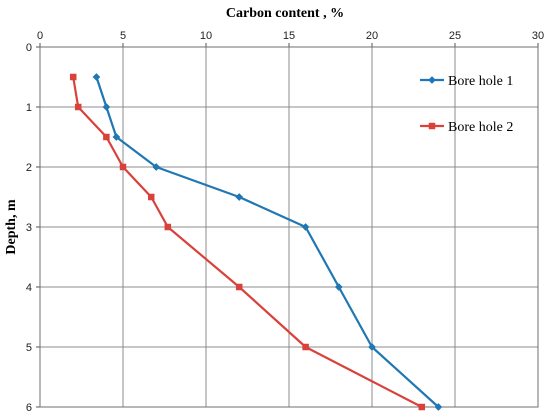  I want to click on legend-label: Bore hole 1, so click(480, 81).